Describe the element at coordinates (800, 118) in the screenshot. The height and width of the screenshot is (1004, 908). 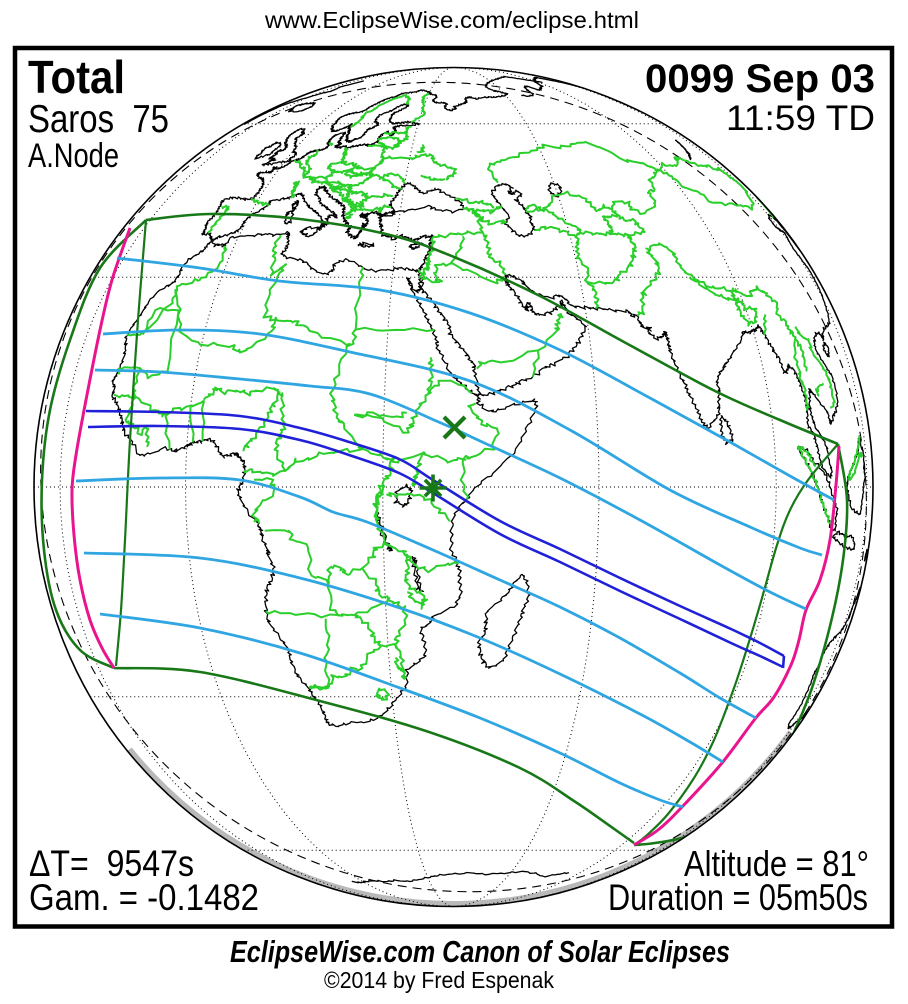
I see `svg-text: 11:59 TD` at that location.